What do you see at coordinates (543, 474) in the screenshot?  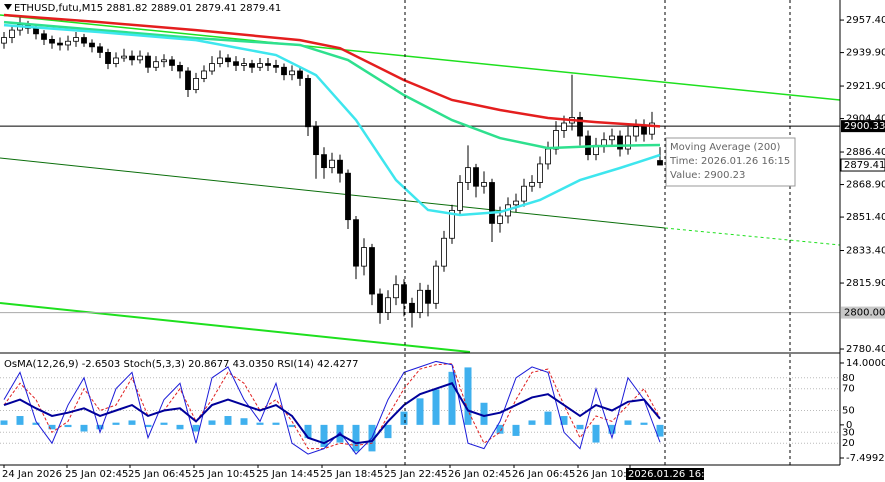 I see `x-tick-label: 26 Jan 06:45` at bounding box center [543, 474].